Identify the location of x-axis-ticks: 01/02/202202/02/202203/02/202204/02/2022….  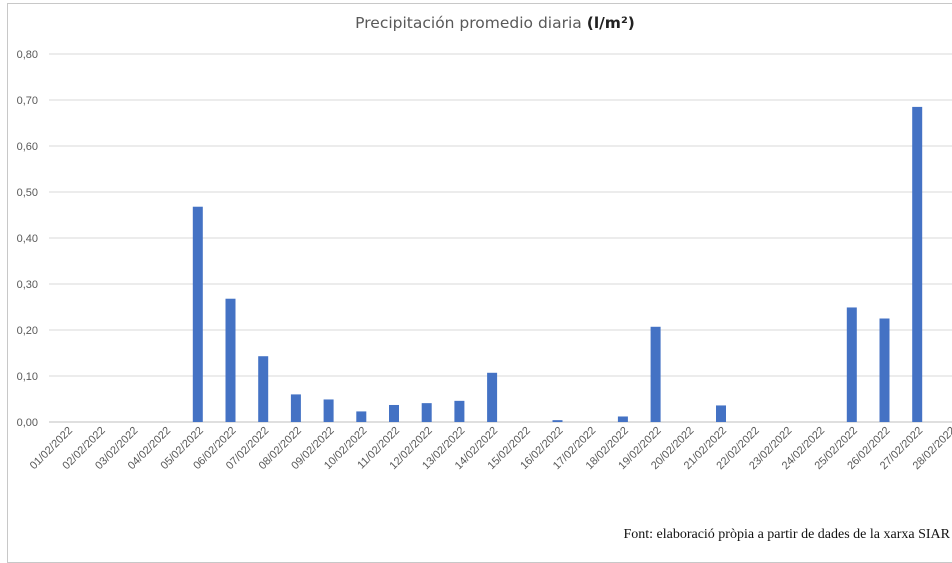
(490, 448).